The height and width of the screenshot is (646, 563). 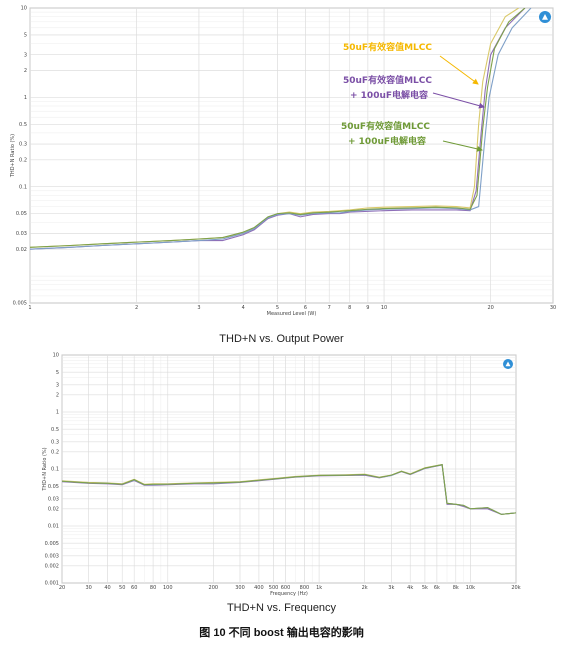 What do you see at coordinates (365, 588) in the screenshot?
I see `x-tick-label: 2k` at bounding box center [365, 588].